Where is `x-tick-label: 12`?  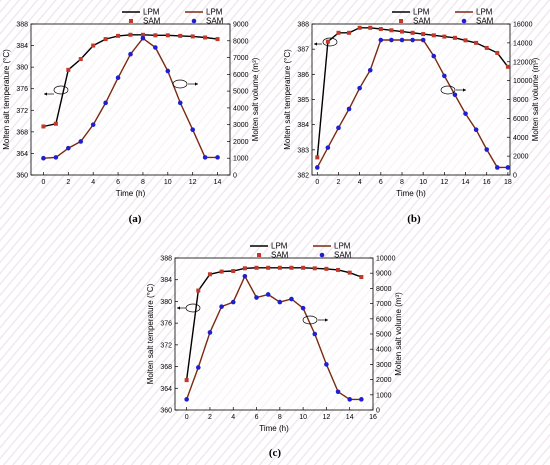
x-tick-label: 12 is located at coordinates (193, 182).